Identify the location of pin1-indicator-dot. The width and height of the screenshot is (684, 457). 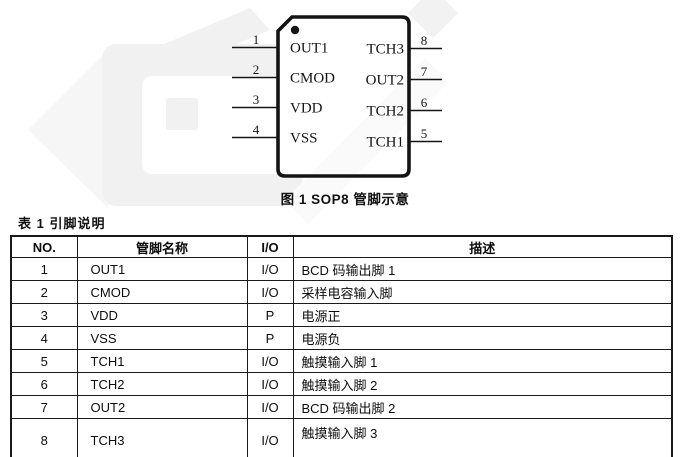
(295, 30).